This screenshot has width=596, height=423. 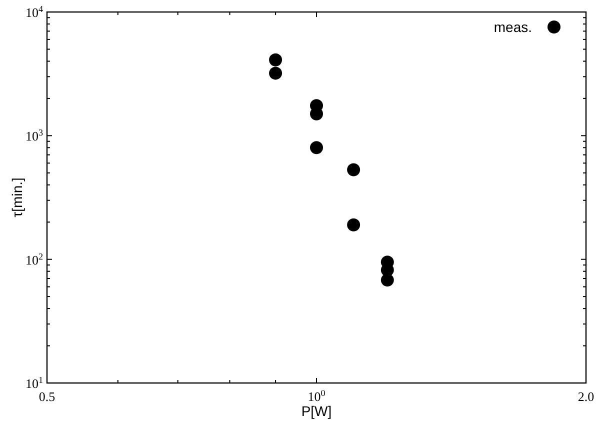 What do you see at coordinates (317, 396) in the screenshot?
I see `x-tick-label: 10$^{0}$` at bounding box center [317, 396].